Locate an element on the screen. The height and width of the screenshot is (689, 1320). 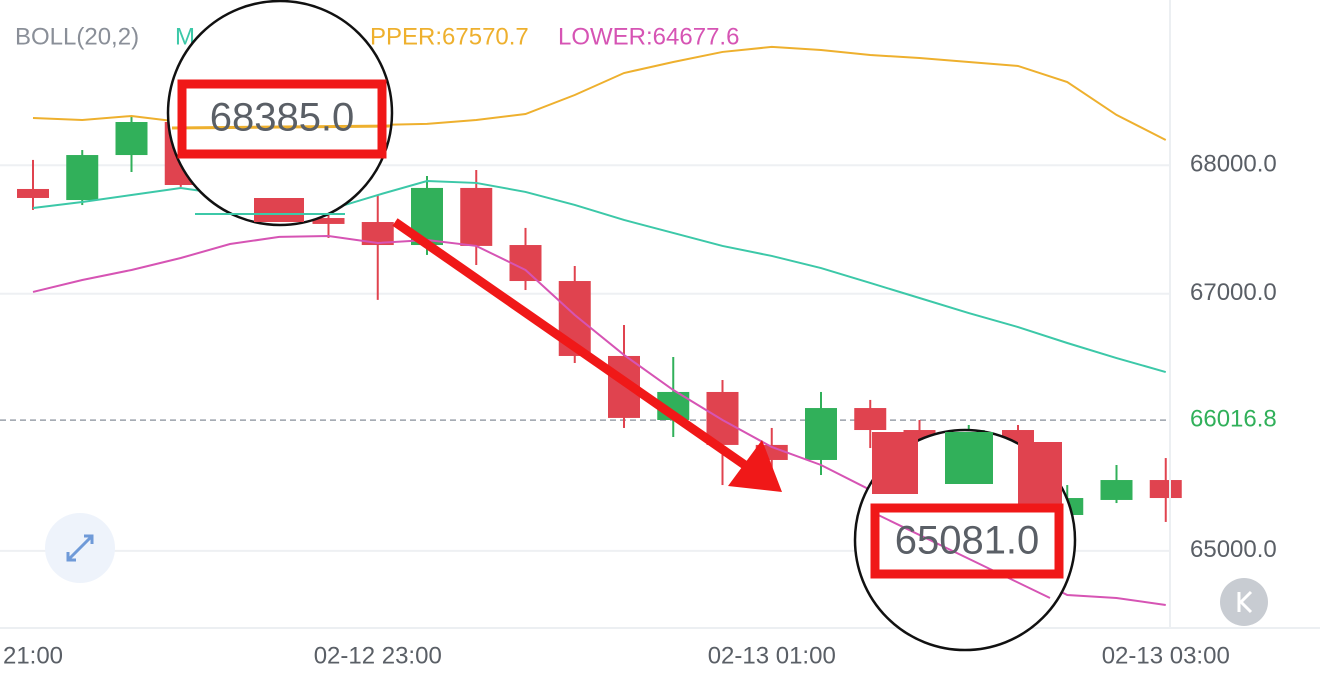
zoom-lens is located at coordinates (280, 113).